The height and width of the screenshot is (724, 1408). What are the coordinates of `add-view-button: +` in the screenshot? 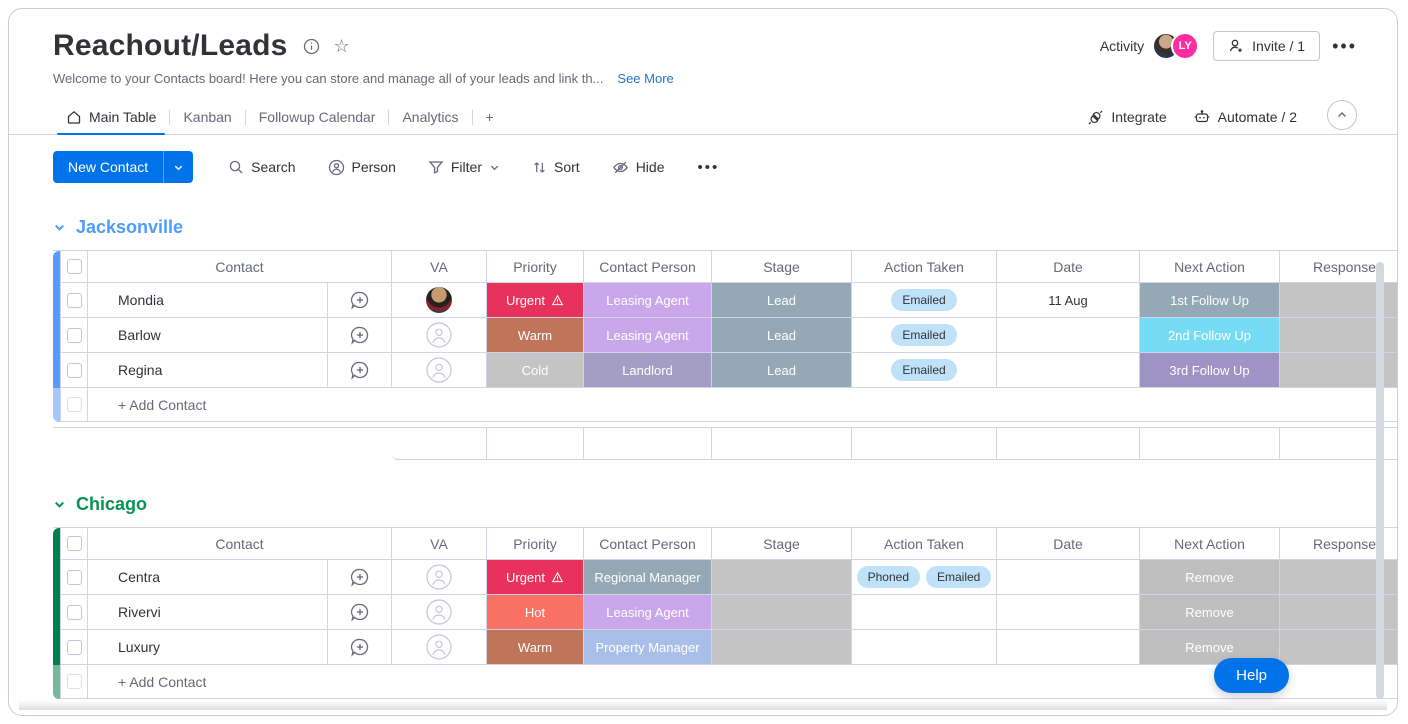 It's located at (489, 117).